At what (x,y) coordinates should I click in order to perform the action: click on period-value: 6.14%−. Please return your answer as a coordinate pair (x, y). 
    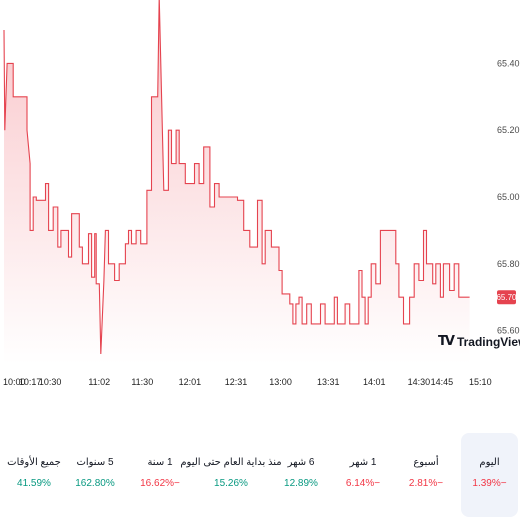
    Looking at the image, I should click on (363, 483).